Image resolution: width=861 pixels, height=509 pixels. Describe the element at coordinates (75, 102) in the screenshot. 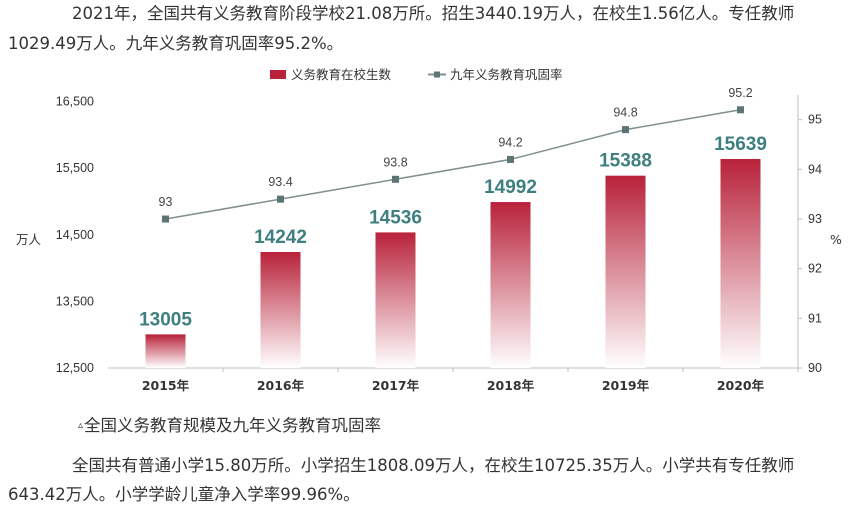

I see `left-tick-label: 16,500` at that location.